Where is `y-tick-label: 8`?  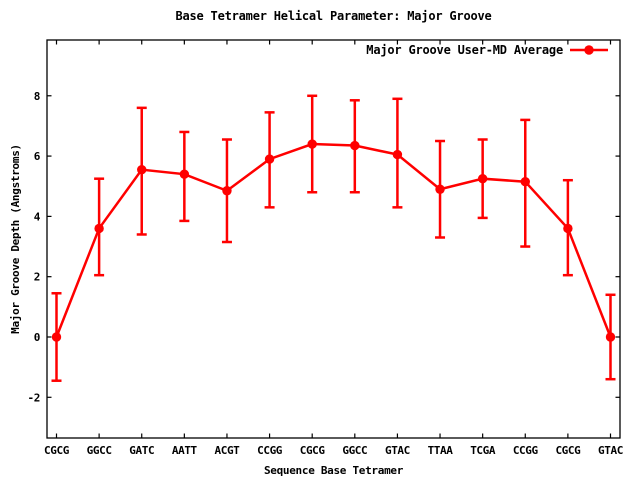
y-tick-label: 8 is located at coordinates (37, 96).